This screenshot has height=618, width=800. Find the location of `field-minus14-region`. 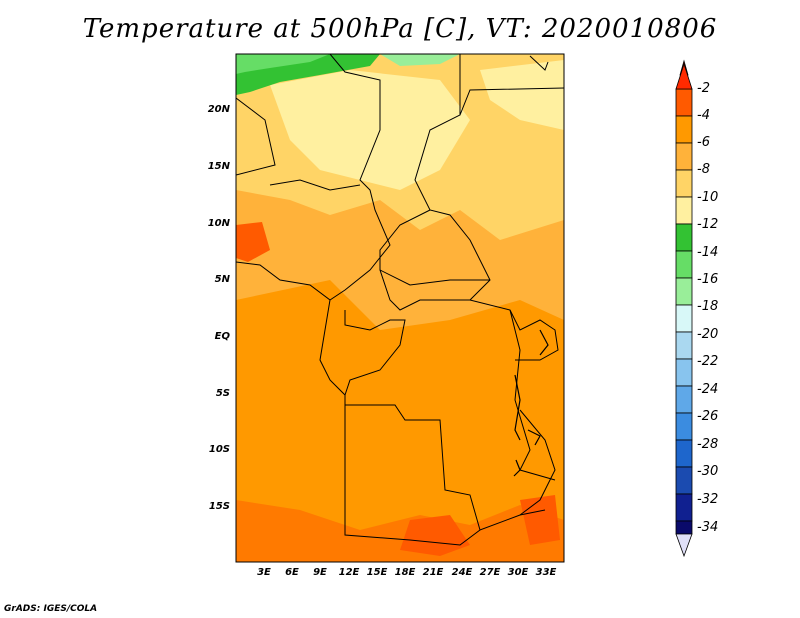

field-minus14-region is located at coordinates (283, 64).